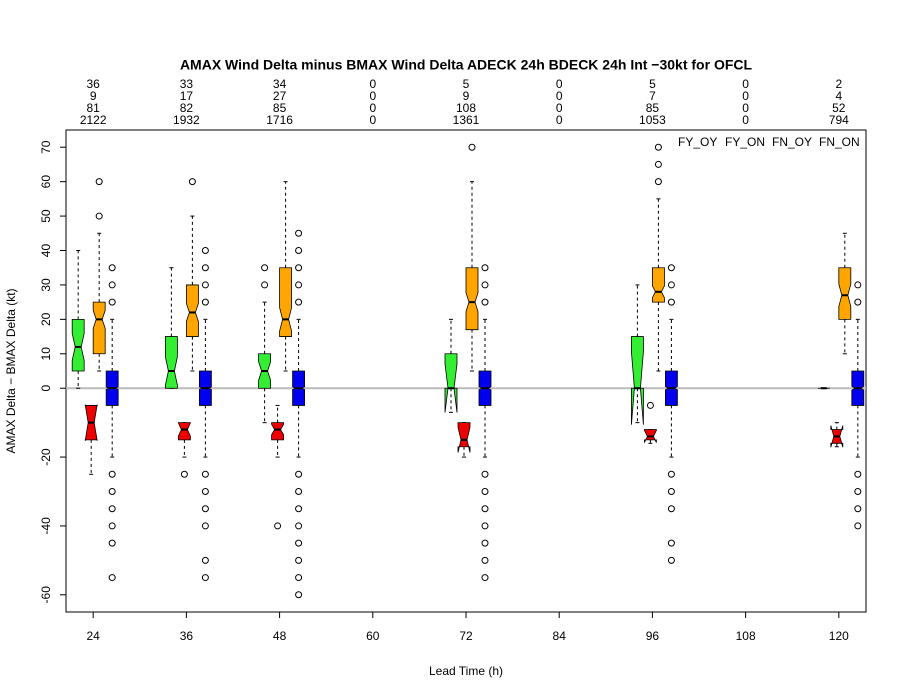 This screenshot has height=696, width=900. What do you see at coordinates (280, 636) in the screenshot?
I see `x-tick-label: 48` at bounding box center [280, 636].